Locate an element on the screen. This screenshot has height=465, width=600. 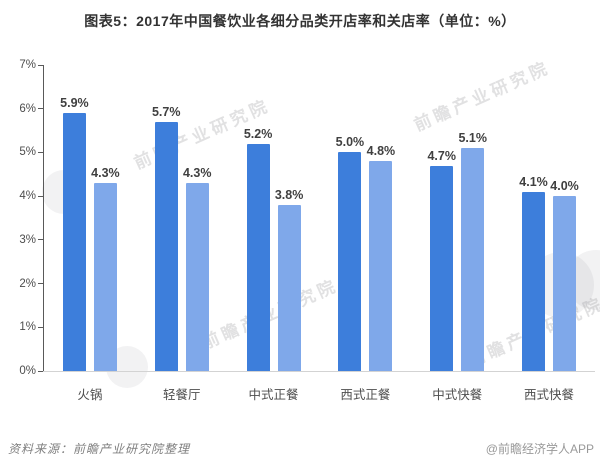
bar-wrapper: 4.0% is located at coordinates (564, 275).